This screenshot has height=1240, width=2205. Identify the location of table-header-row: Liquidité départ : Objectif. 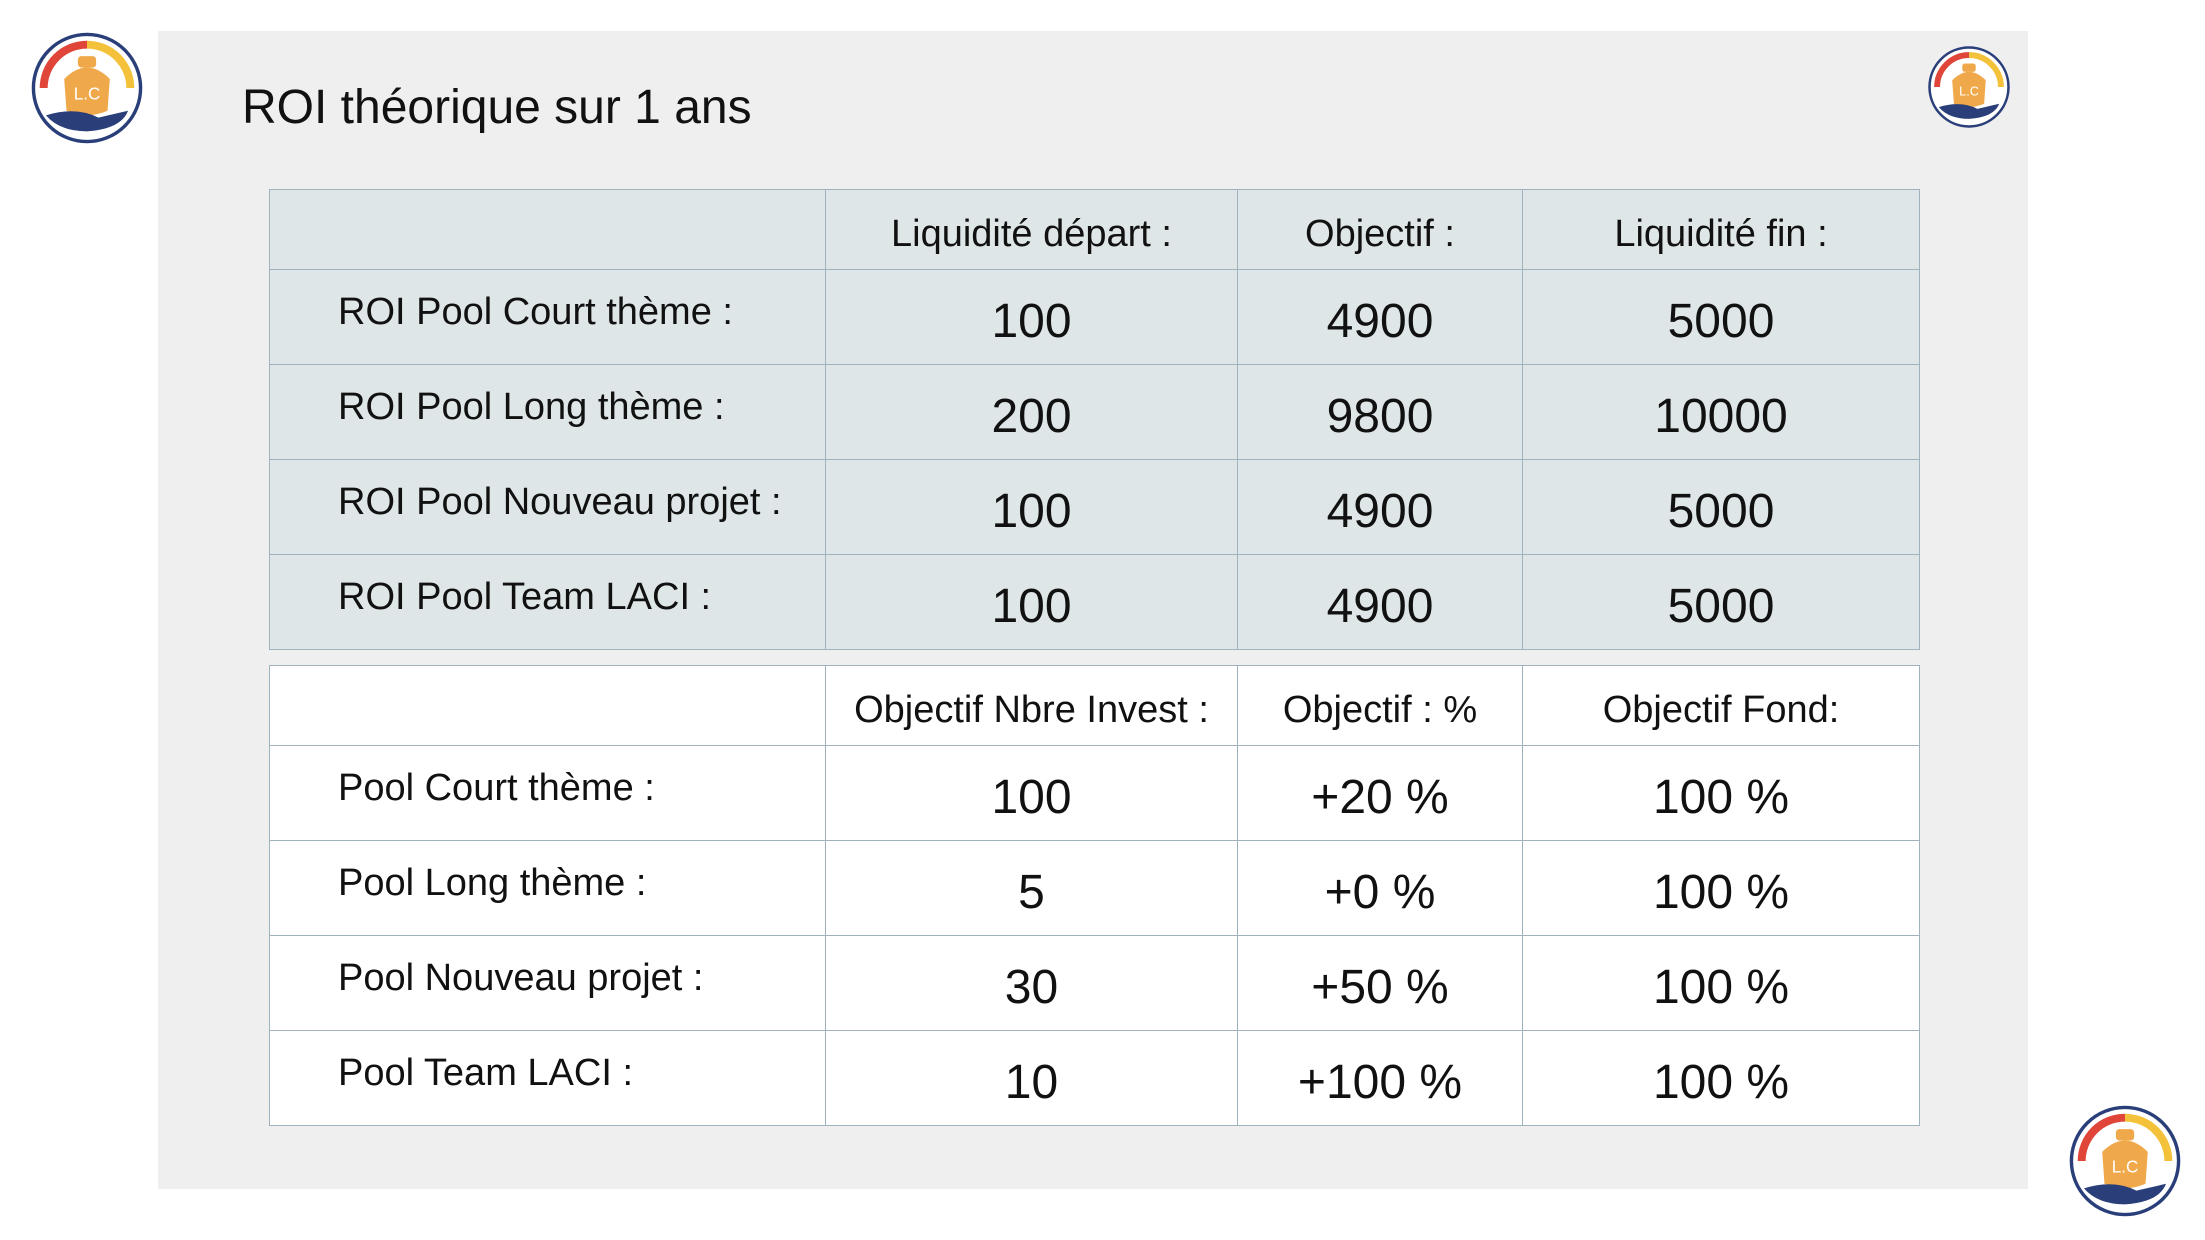
(1094, 229).